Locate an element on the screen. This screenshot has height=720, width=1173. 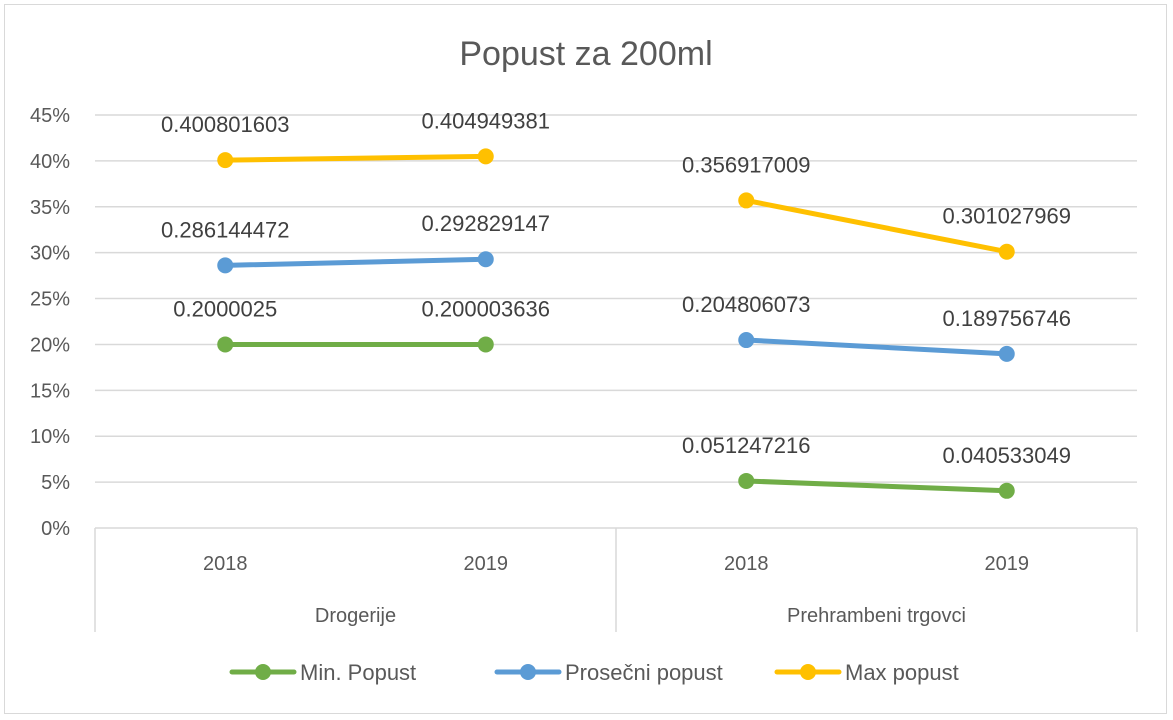
data-label: 0.2000025 is located at coordinates (225, 308).